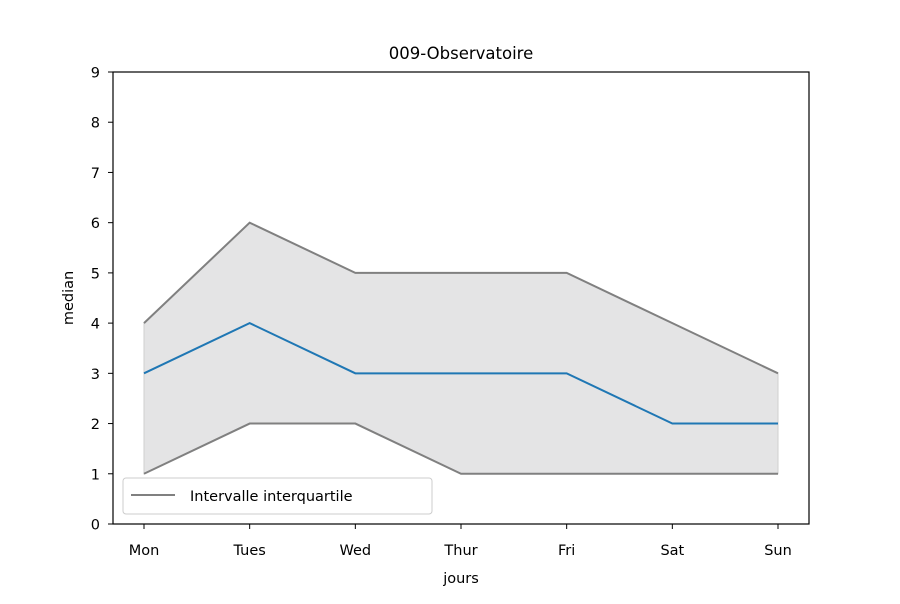  What do you see at coordinates (460, 579) in the screenshot?
I see `x-axis-label: jours` at bounding box center [460, 579].